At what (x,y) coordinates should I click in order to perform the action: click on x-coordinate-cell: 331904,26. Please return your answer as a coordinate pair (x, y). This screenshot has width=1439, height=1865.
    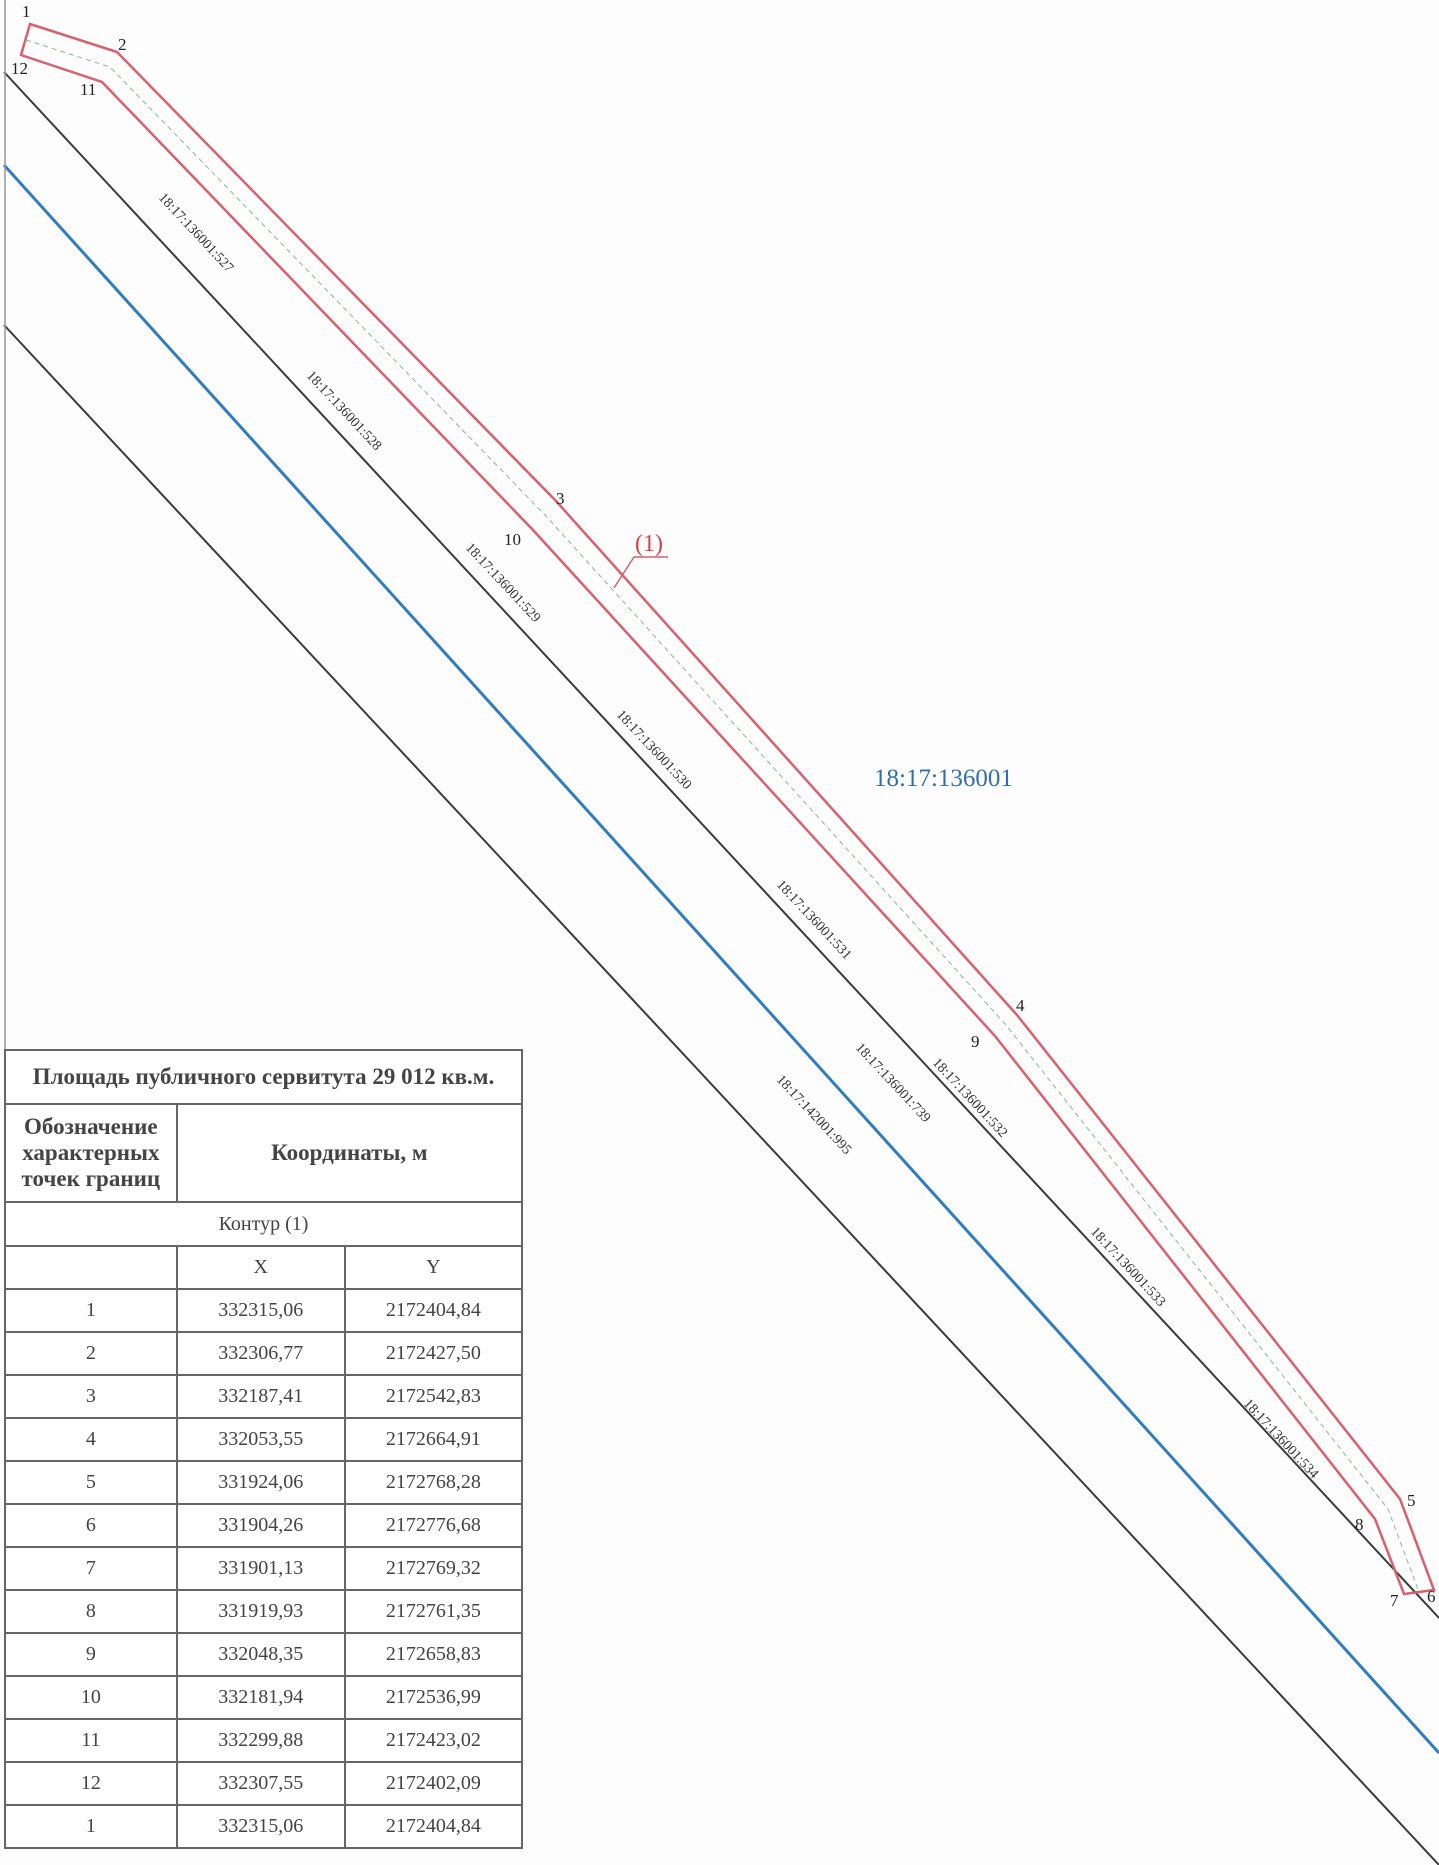
    Looking at the image, I should click on (260, 1525).